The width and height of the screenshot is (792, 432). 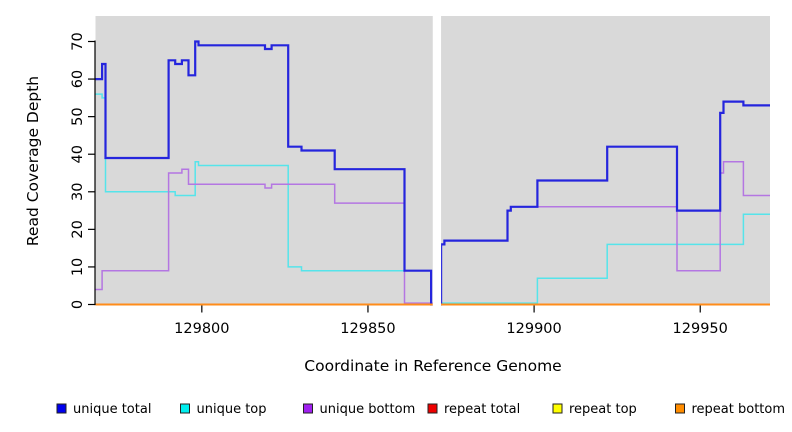 What do you see at coordinates (533, 329) in the screenshot?
I see `x-tick-label: 129900` at bounding box center [533, 329].